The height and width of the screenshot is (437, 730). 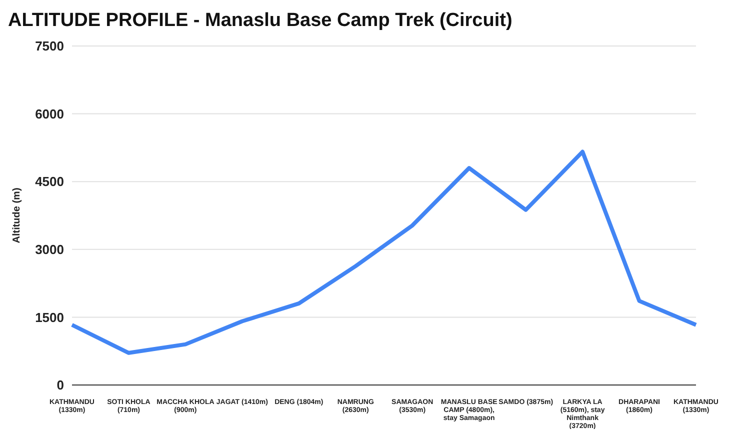 What do you see at coordinates (49, 182) in the screenshot?
I see `y-tick-label: 4500` at bounding box center [49, 182].